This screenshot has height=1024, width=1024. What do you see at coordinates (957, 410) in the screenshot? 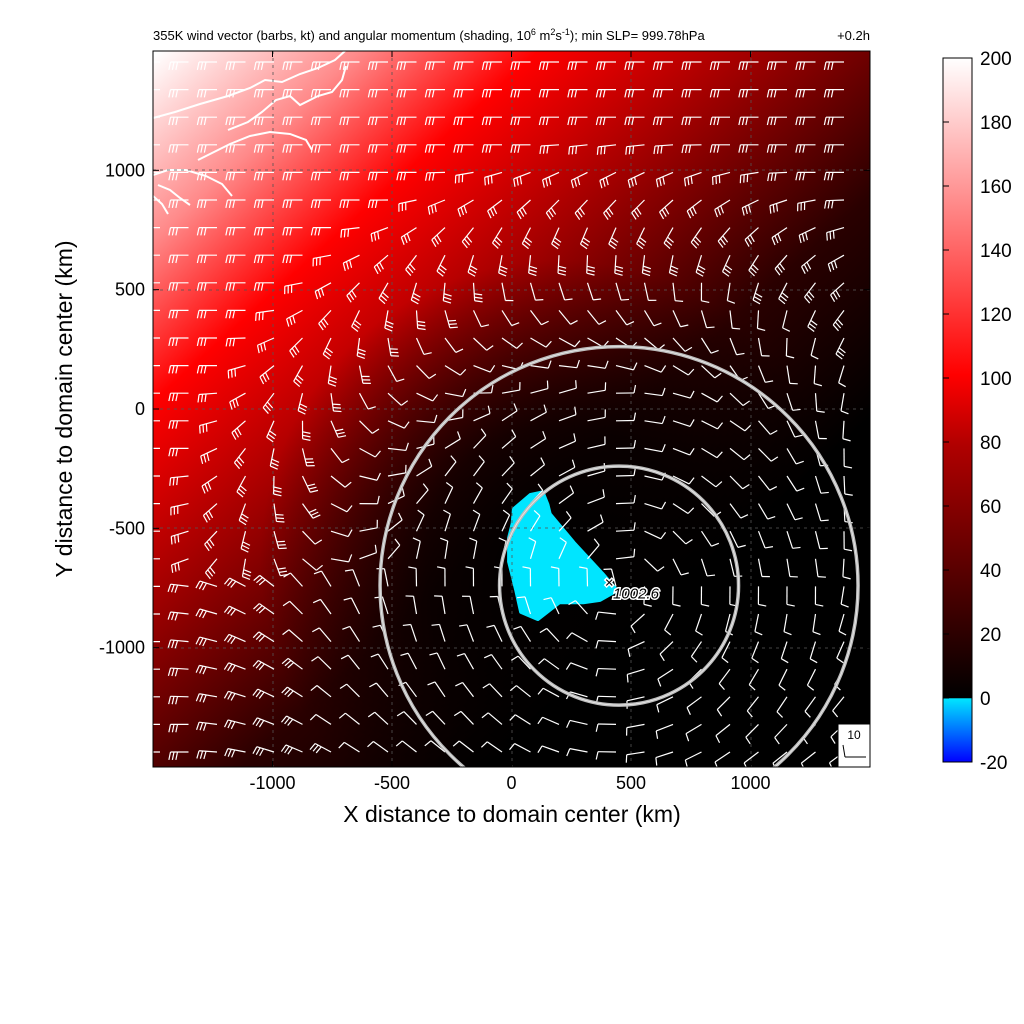
I see `colorbar-bar` at bounding box center [957, 410].